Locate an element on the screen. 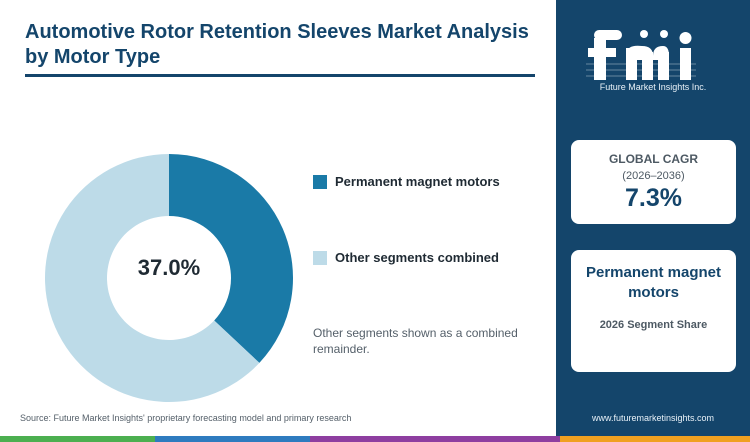 Image resolution: width=750 pixels, height=442 pixels. segment-title: Permanent magnet motors is located at coordinates (653, 282).